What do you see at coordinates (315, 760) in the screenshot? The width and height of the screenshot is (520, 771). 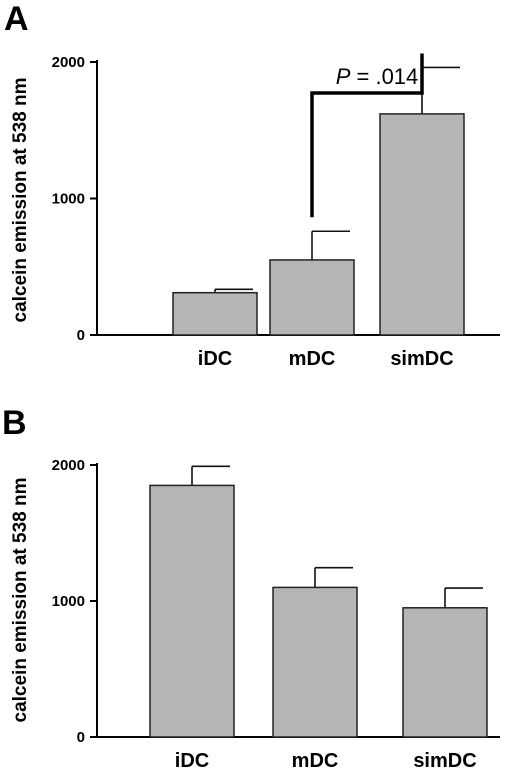 I see `panel-b-category-label-mDC: mDC` at bounding box center [315, 760].